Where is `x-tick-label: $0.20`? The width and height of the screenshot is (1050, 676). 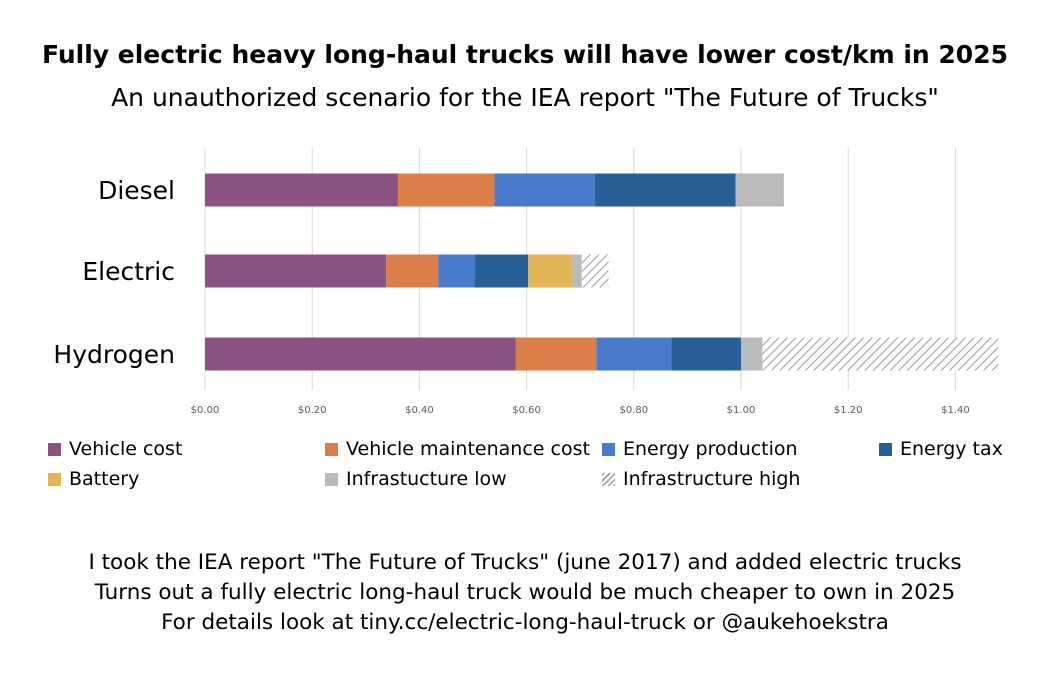 x-tick-label: $0.20 is located at coordinates (312, 410).